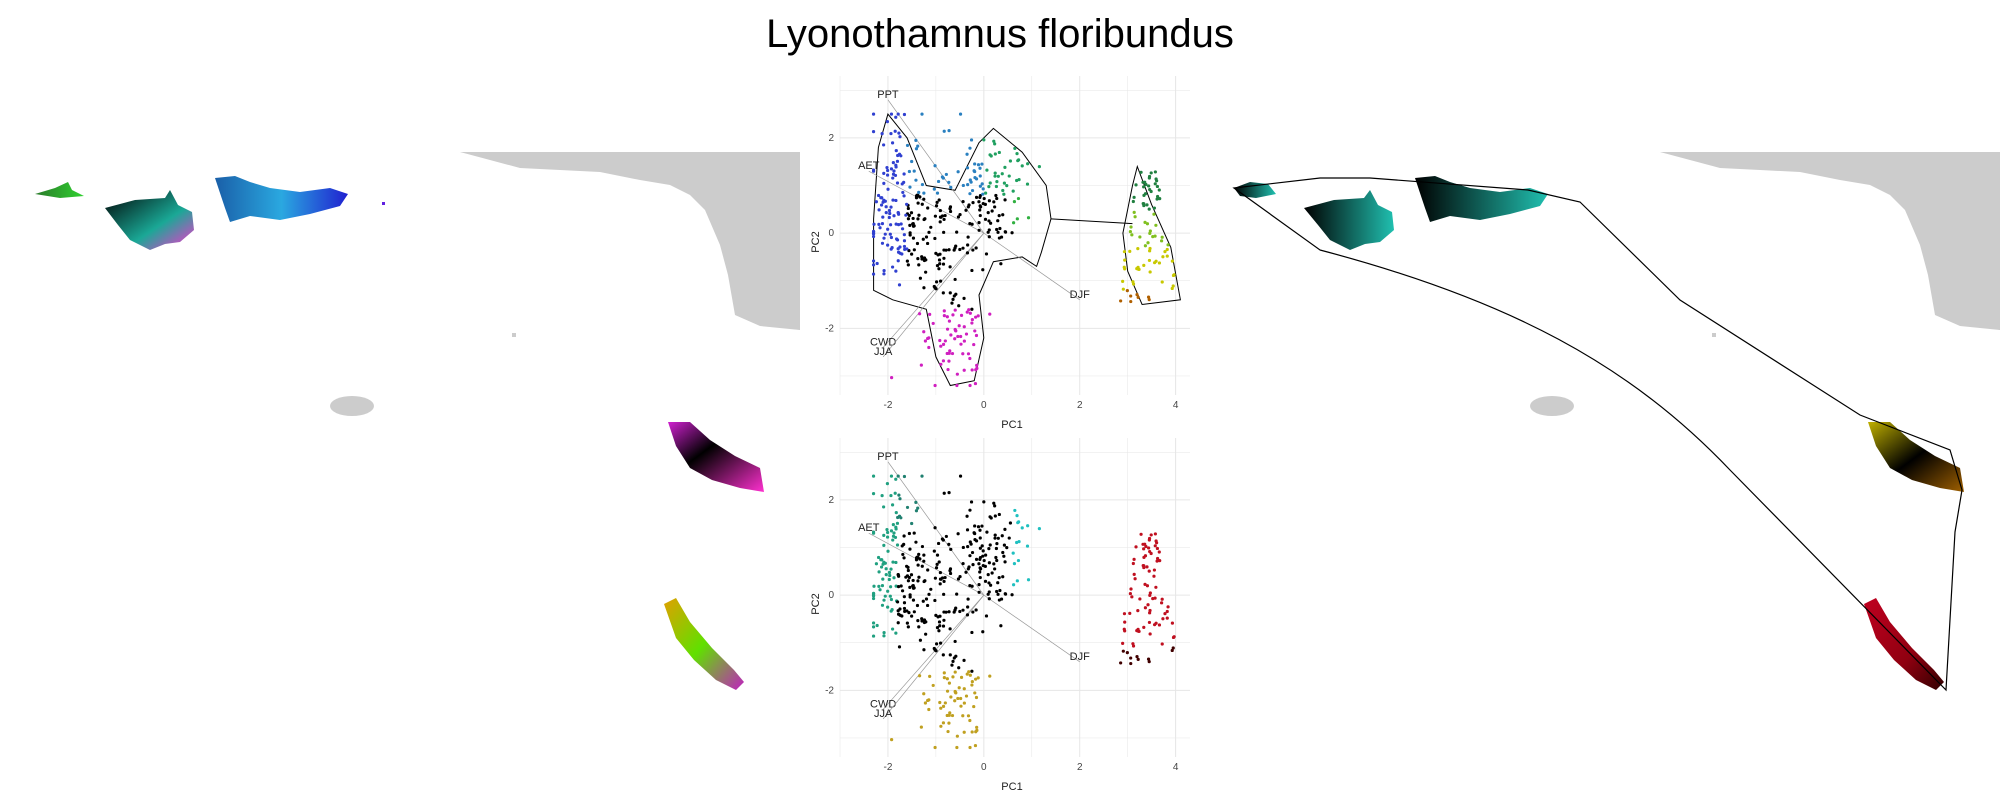  I want to click on x-tick-label: -2, so click(887, 767).